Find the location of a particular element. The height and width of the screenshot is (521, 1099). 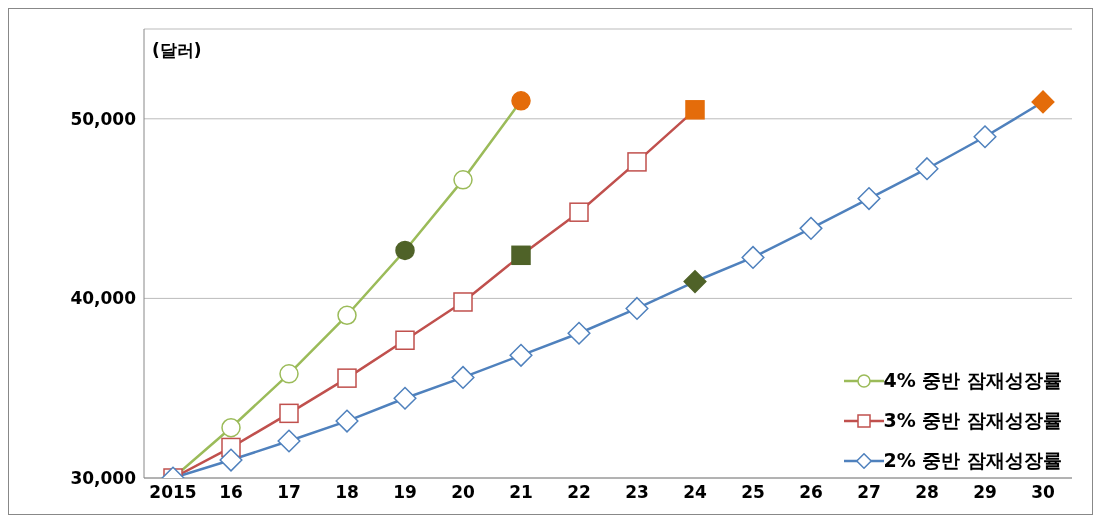

y-tick-label: 50,000 is located at coordinates (103, 118).